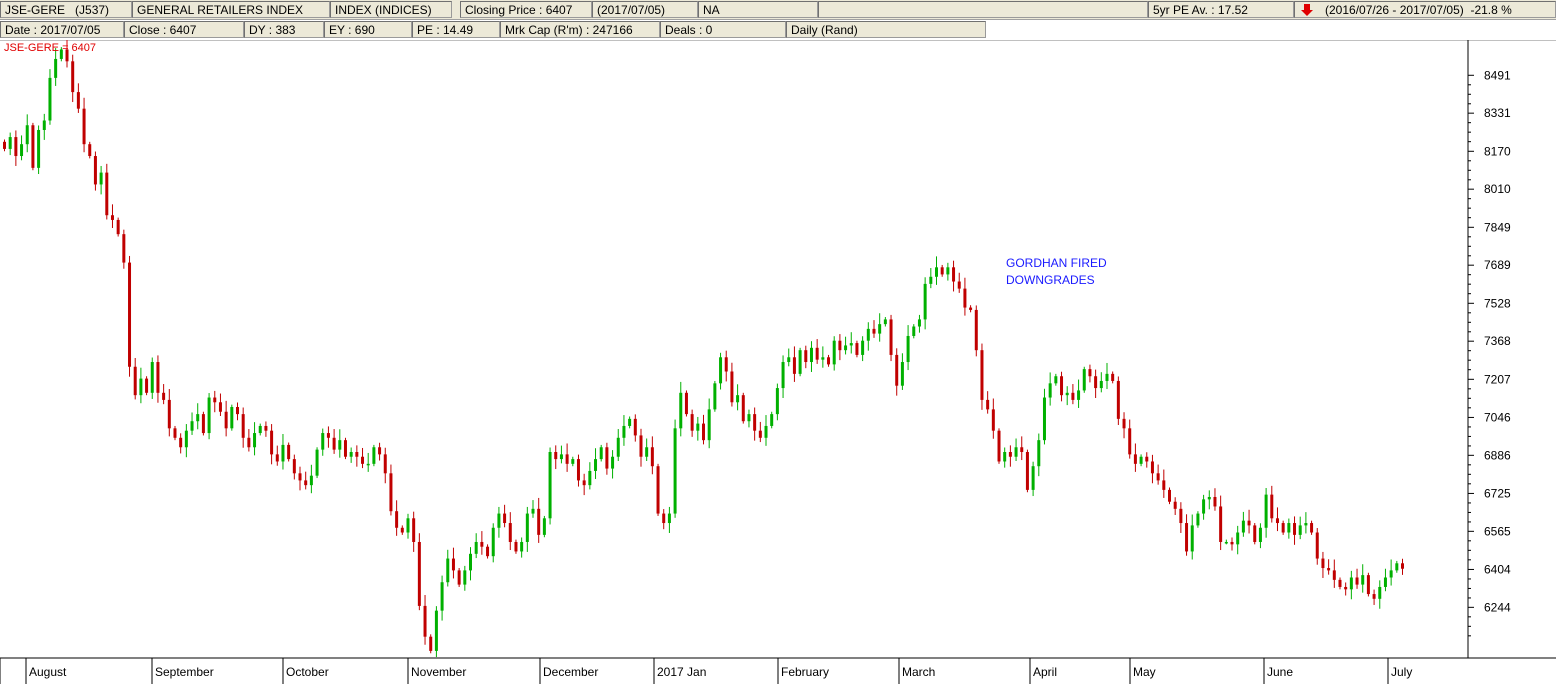 This screenshot has height=686, width=1556. What do you see at coordinates (62, 29) in the screenshot?
I see `info-date: Date : 2017/07/05` at bounding box center [62, 29].